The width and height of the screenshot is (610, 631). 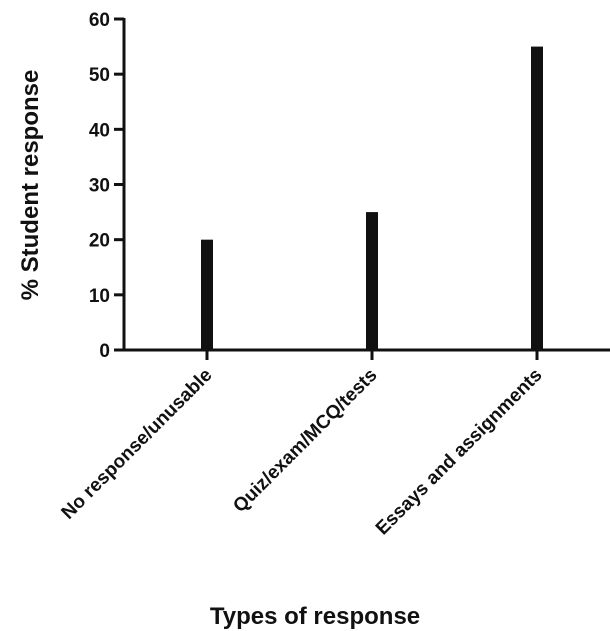 I want to click on y-tick-label: 0, so click(x=104, y=351).